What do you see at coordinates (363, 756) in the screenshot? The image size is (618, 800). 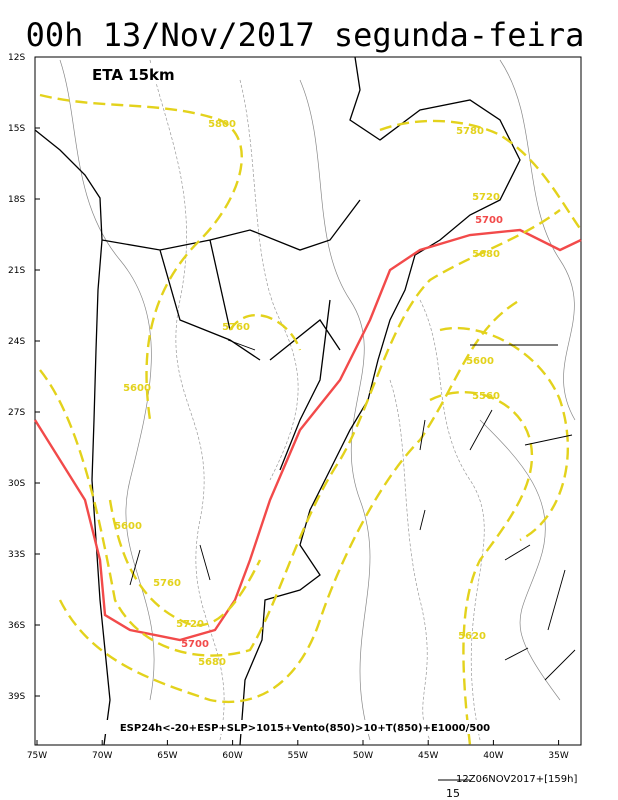 I see `lon-label: 50W` at bounding box center [363, 756].